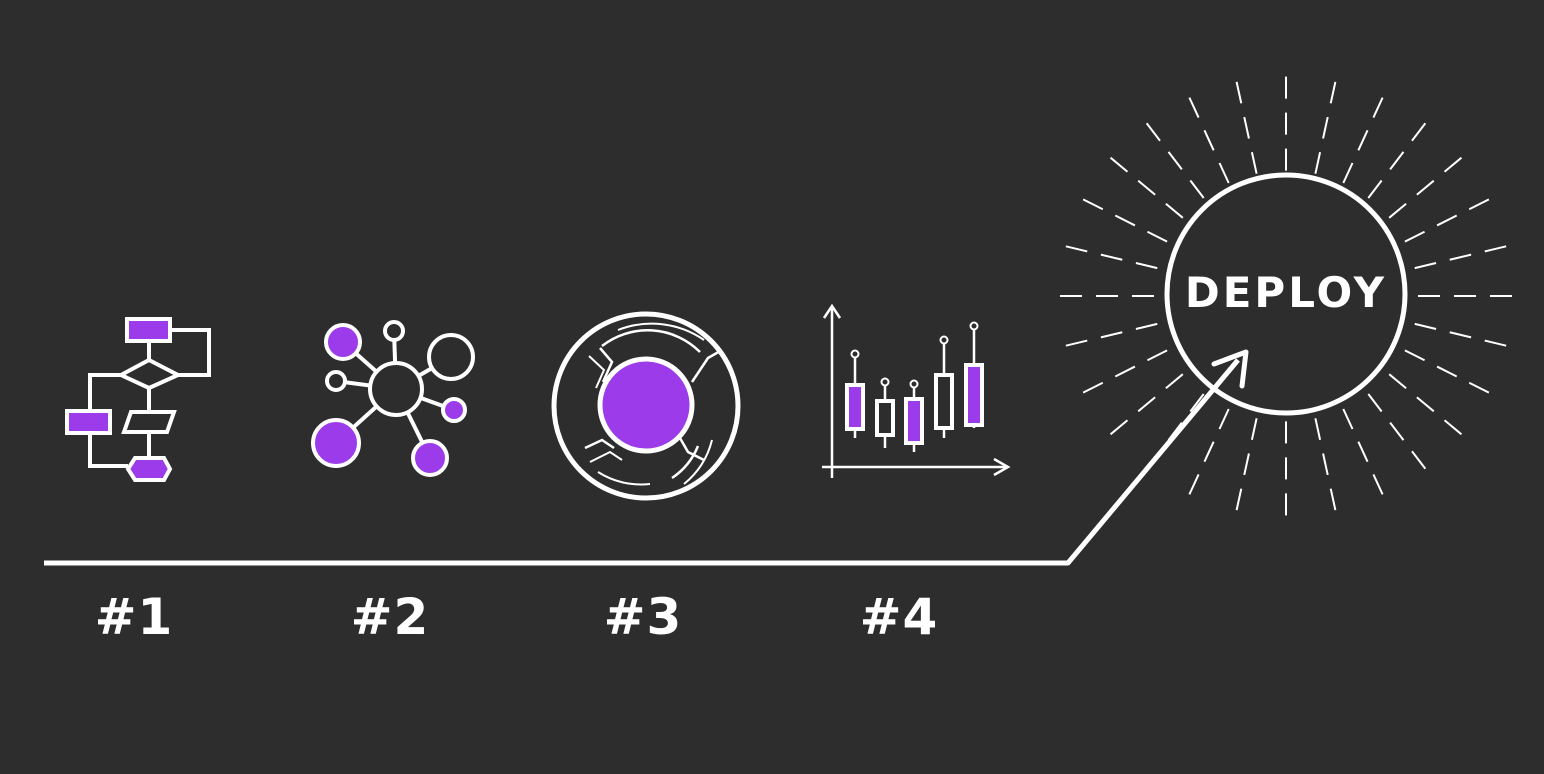  What do you see at coordinates (390, 617) in the screenshot?
I see `step-2-label: #2` at bounding box center [390, 617].